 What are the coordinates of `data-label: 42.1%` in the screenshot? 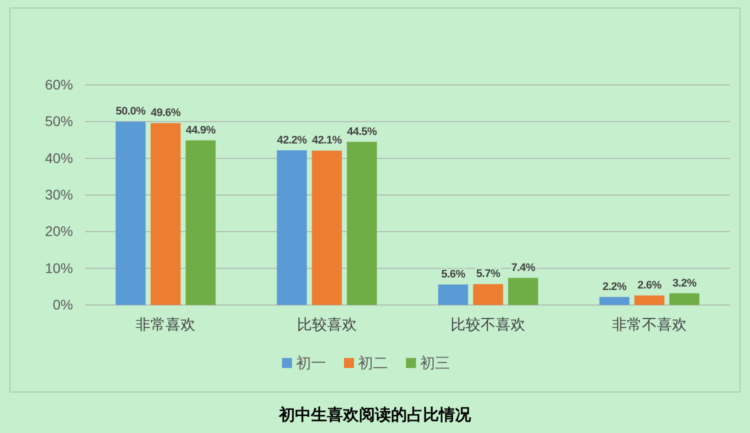 It's located at (327, 140).